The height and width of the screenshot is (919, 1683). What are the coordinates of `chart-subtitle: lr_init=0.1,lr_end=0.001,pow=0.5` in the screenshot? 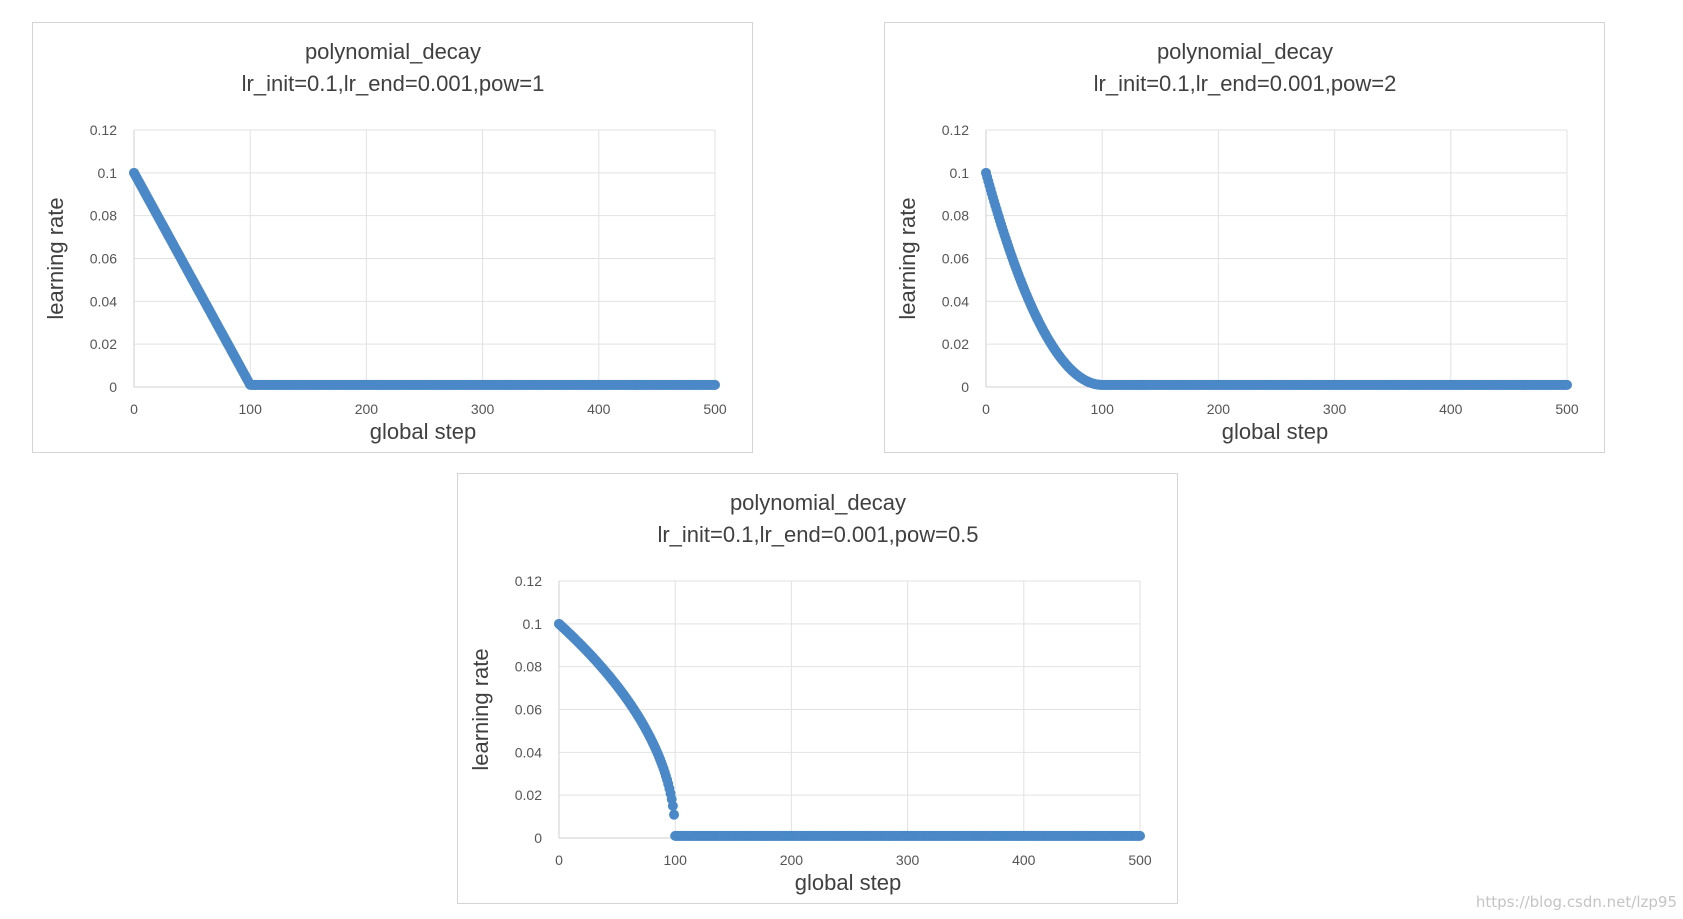 It's located at (817, 534).